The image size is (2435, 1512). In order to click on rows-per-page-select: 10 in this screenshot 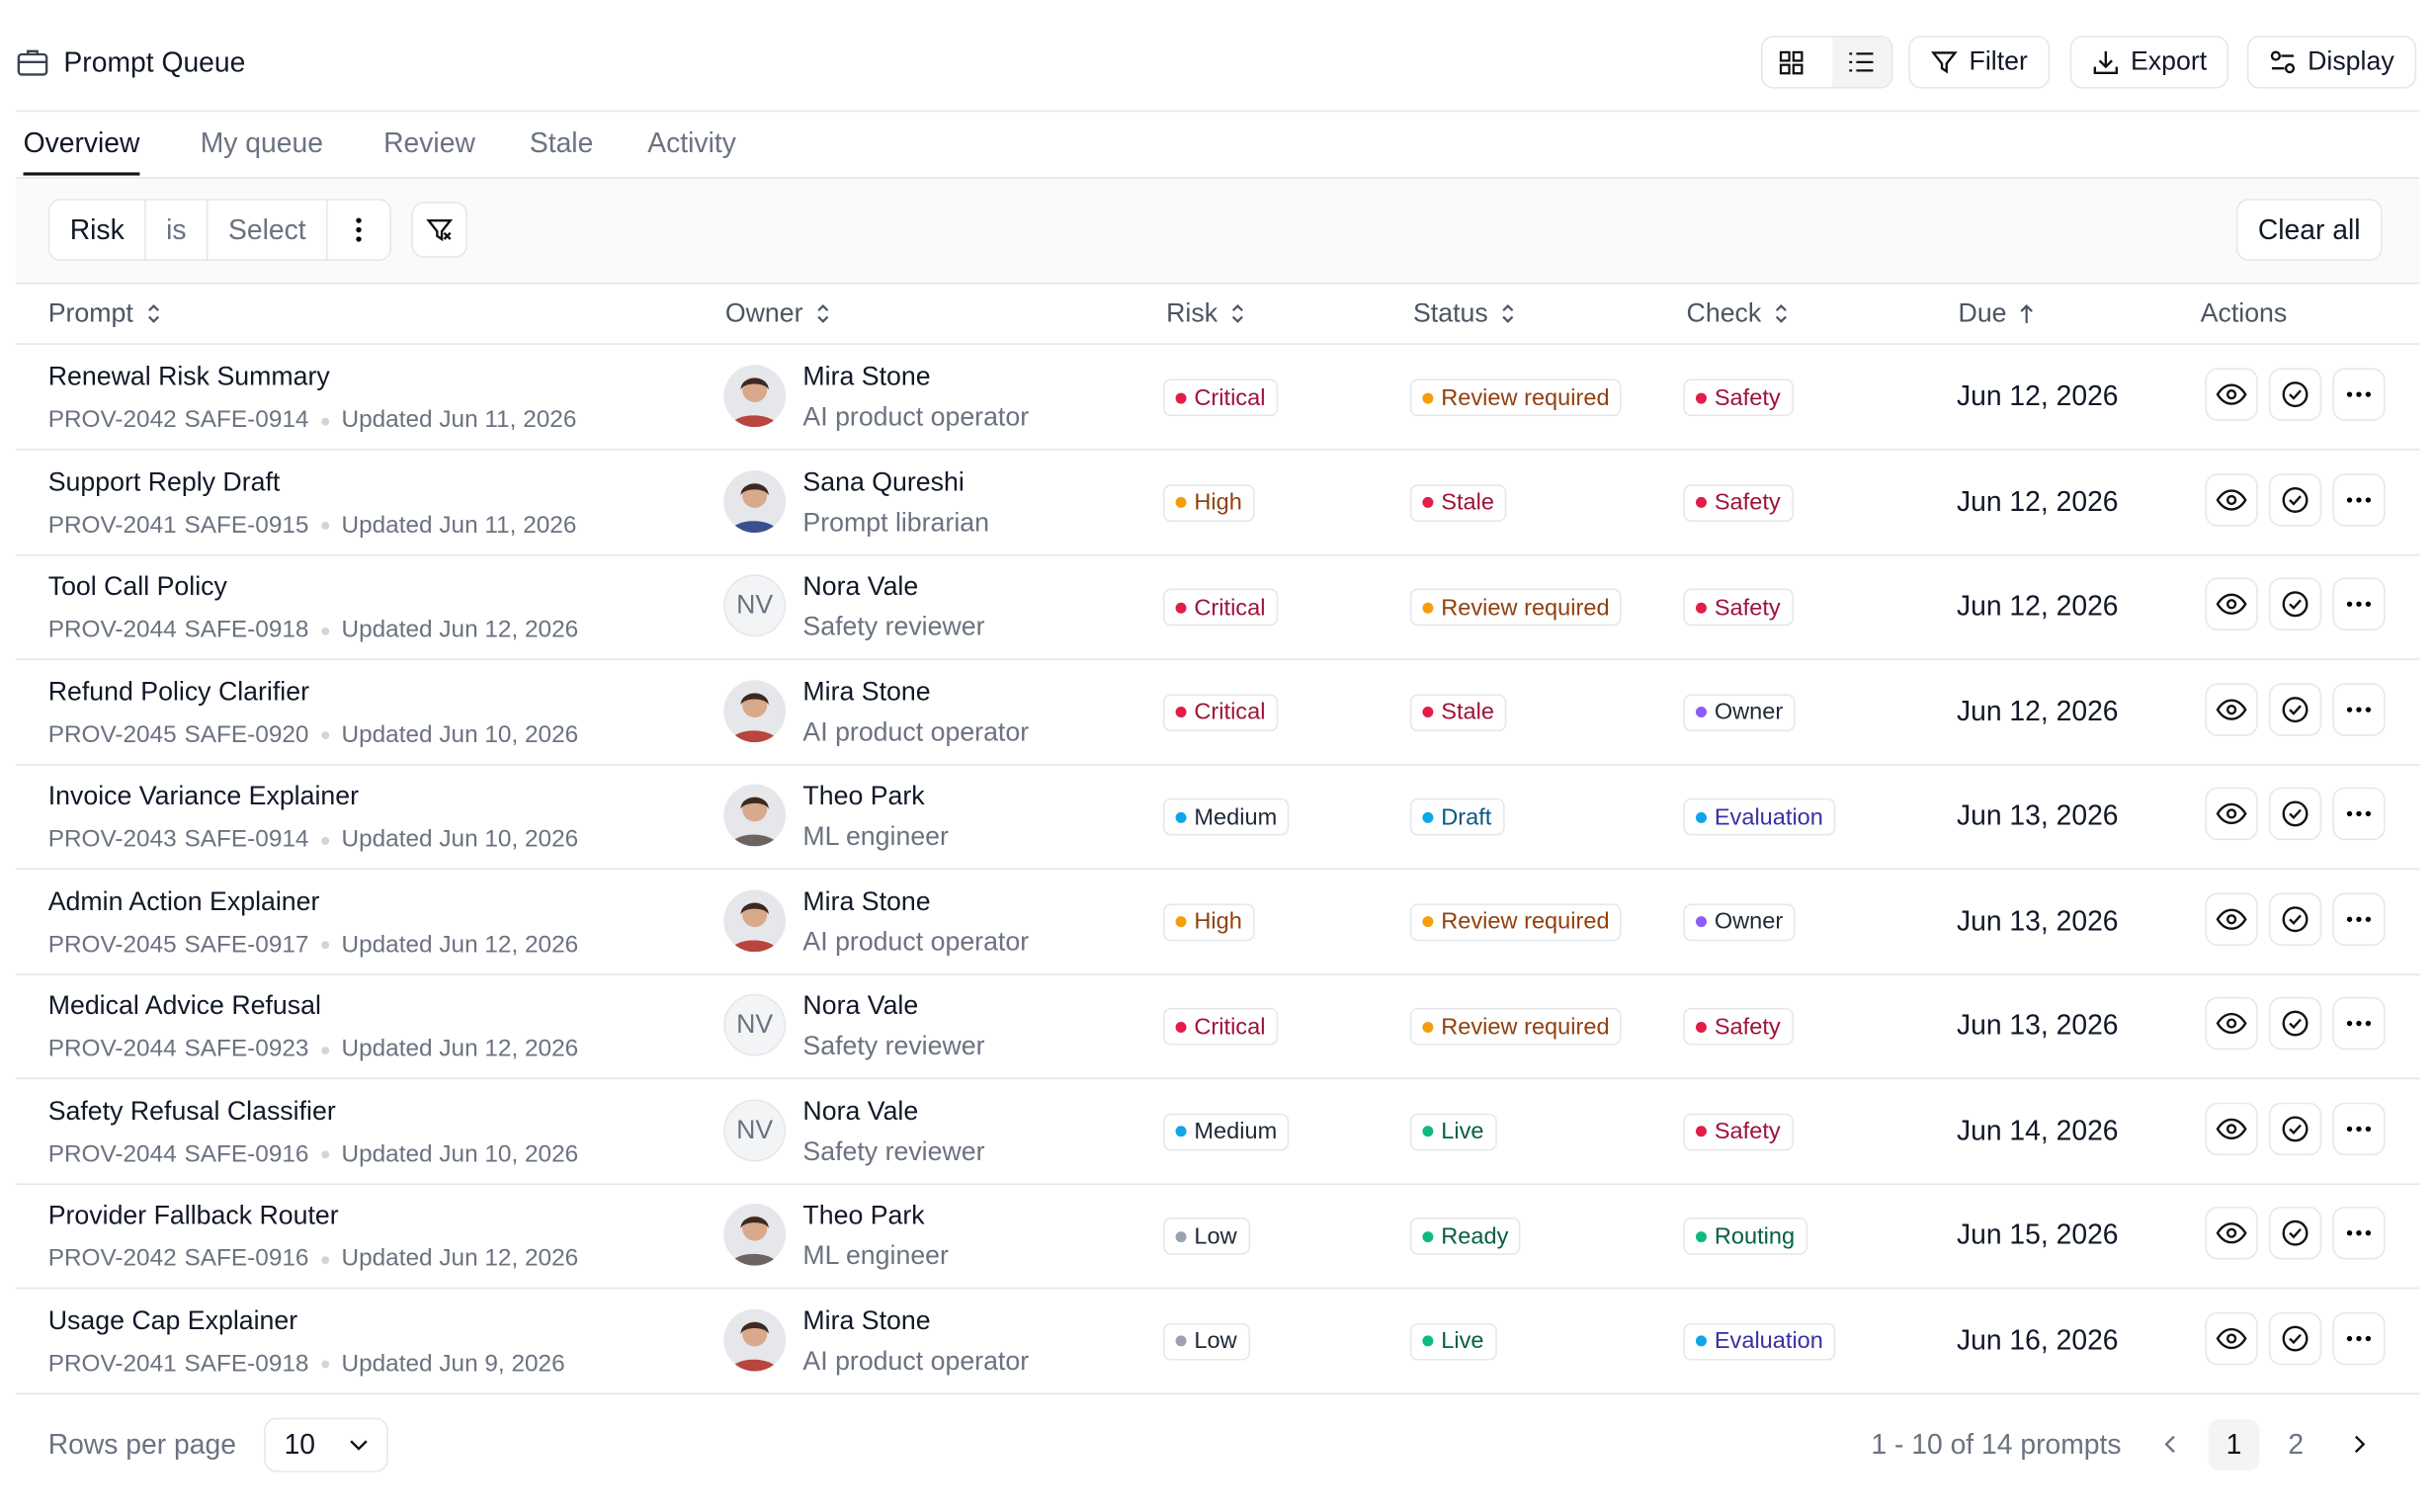, I will do `click(326, 1444)`.